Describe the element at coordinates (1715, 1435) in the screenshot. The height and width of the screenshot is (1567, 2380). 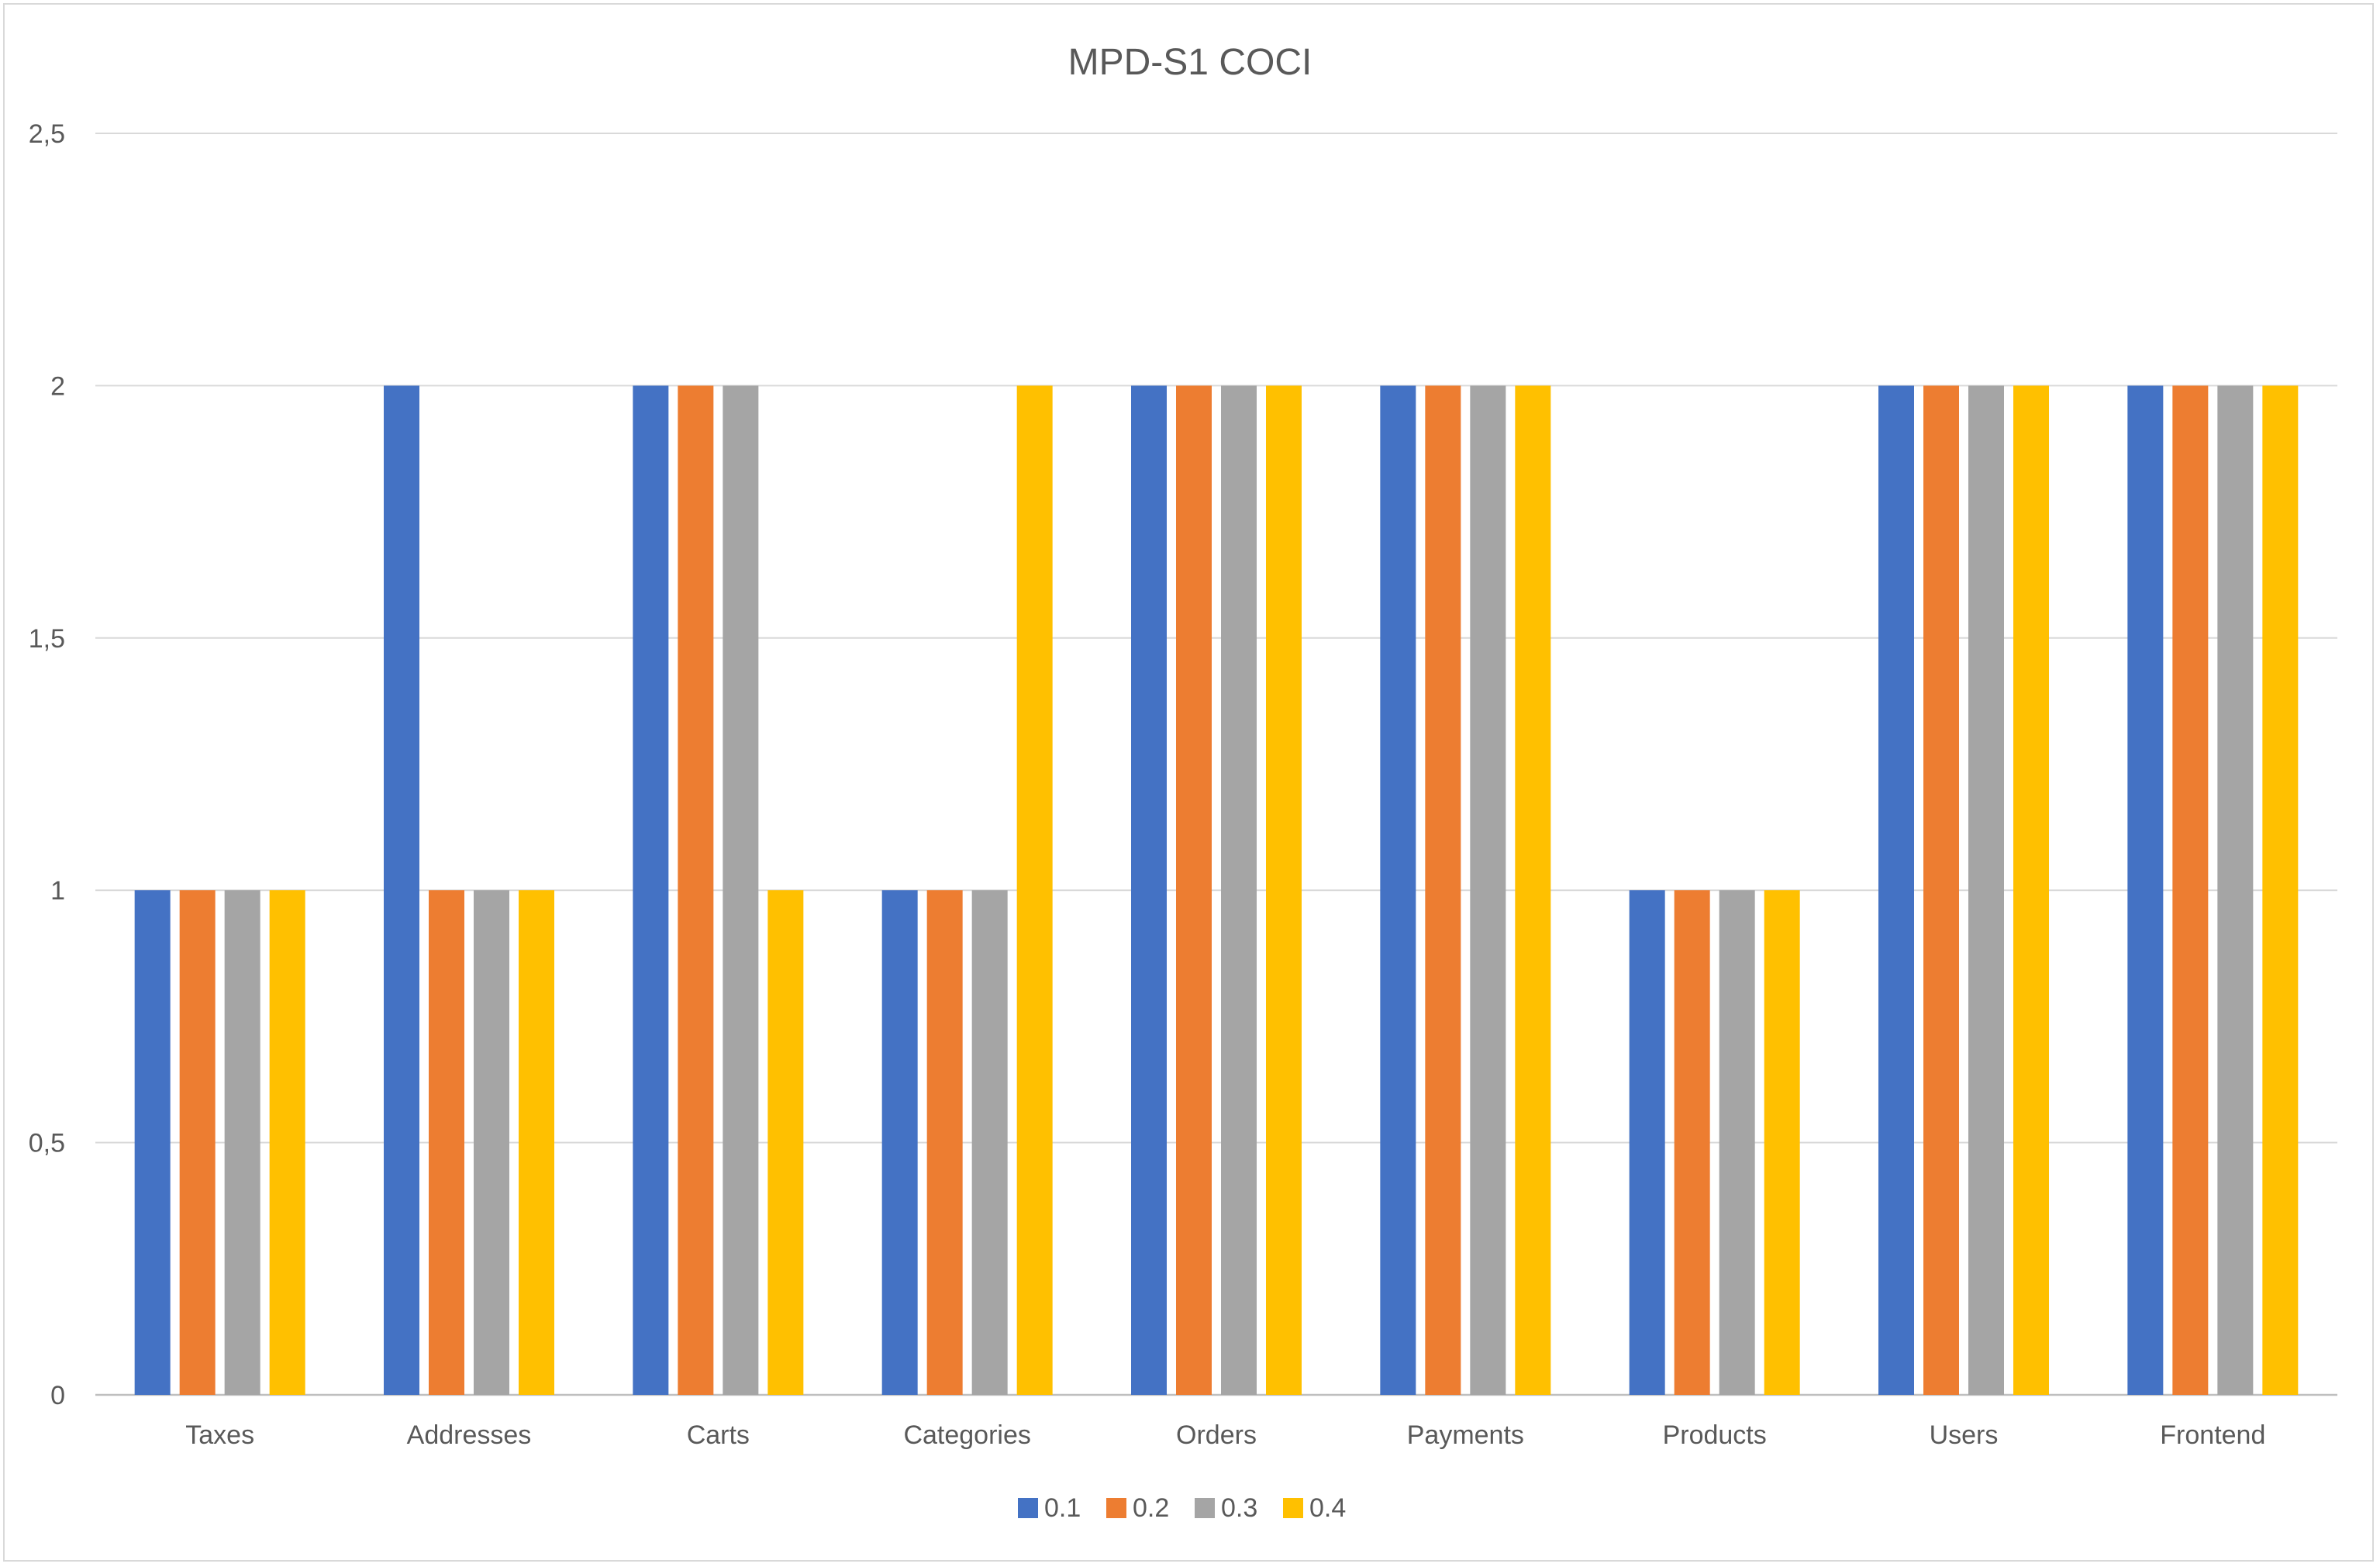
I see `x-tick-label: Products` at that location.